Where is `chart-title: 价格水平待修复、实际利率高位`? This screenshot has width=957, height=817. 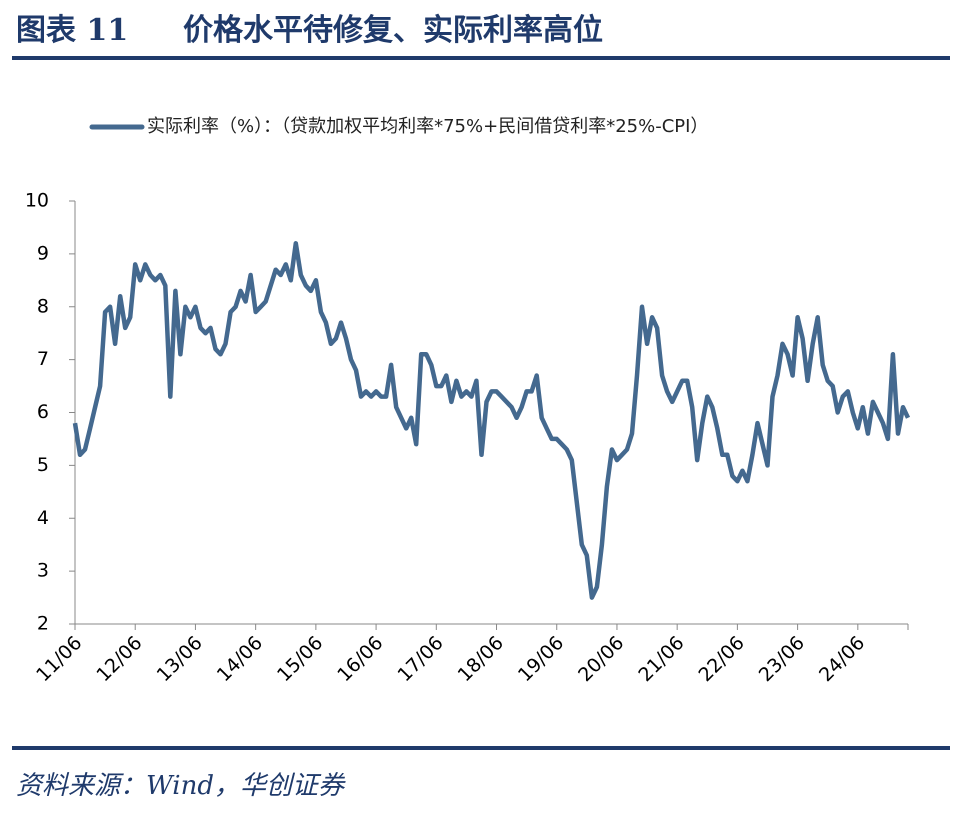 chart-title: 价格水平待修复、实际利率高位 is located at coordinates (393, 30).